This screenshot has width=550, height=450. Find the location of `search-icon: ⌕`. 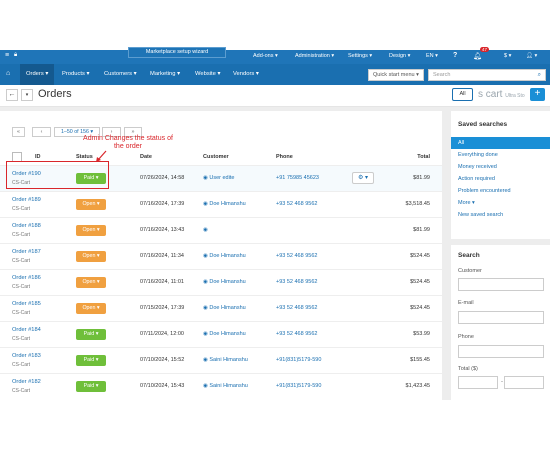

search-icon: ⌕ is located at coordinates (539, 75).